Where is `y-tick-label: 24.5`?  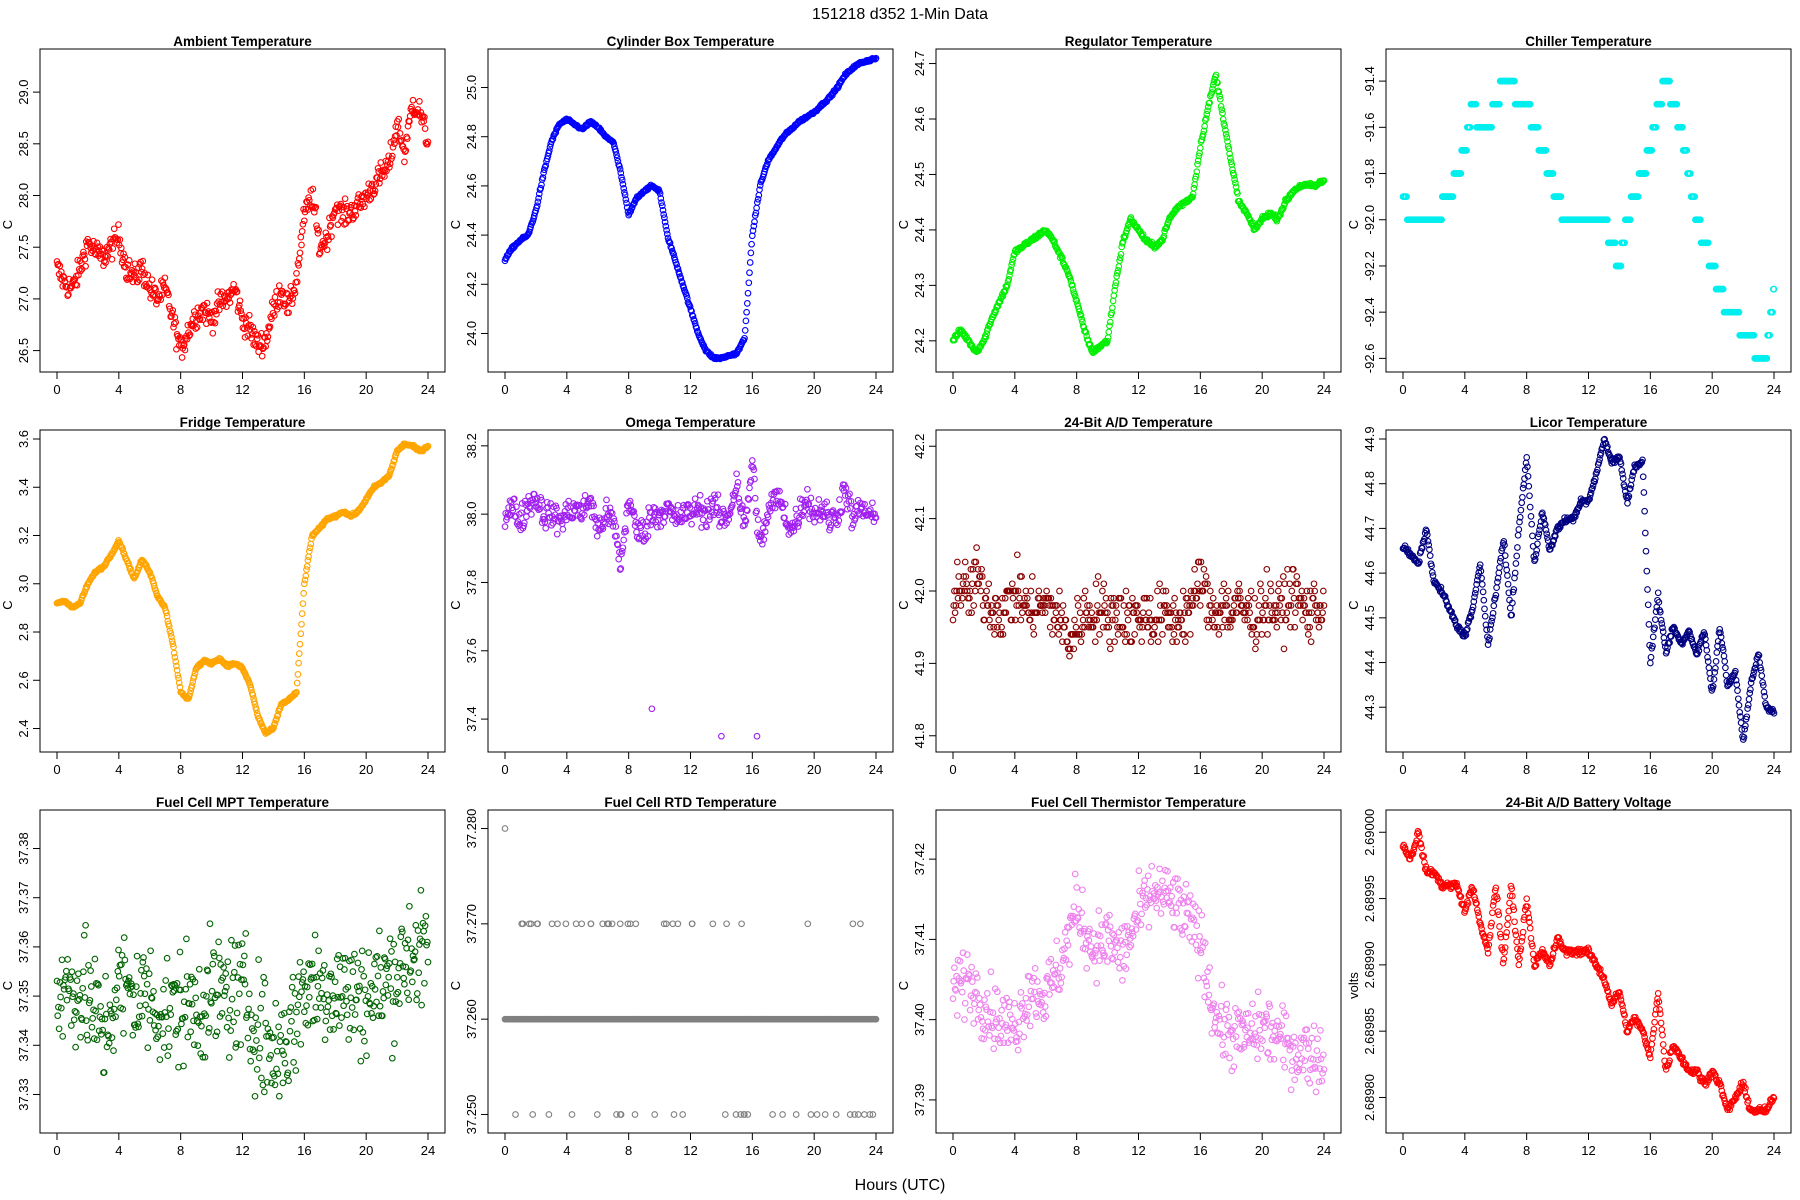 y-tick-label: 24.5 is located at coordinates (919, 174).